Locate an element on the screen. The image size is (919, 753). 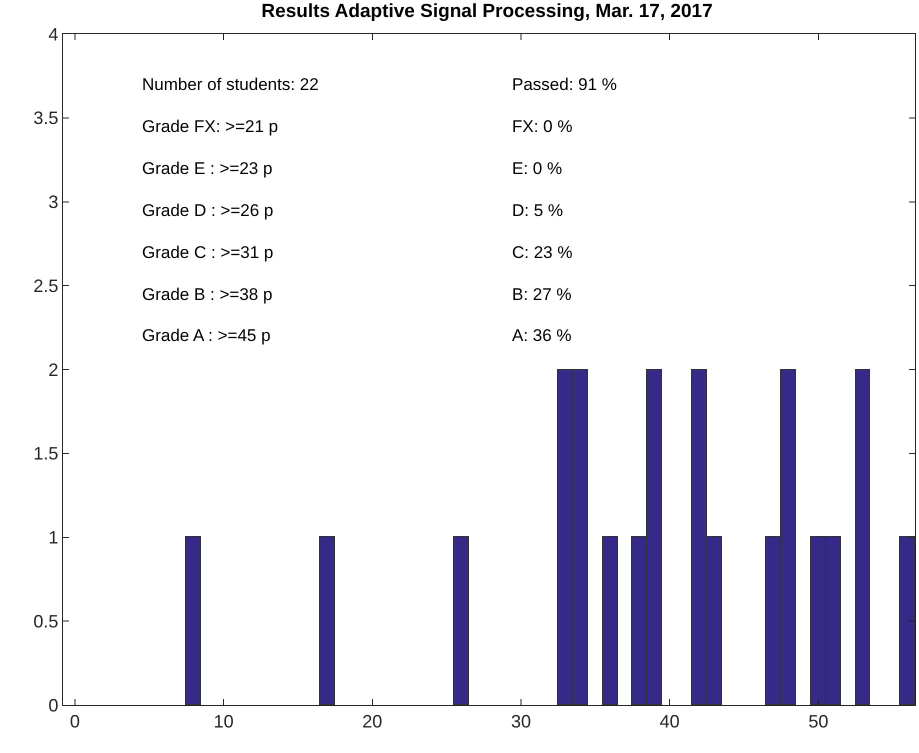
annotation: Passed: 91 % is located at coordinates (564, 84).